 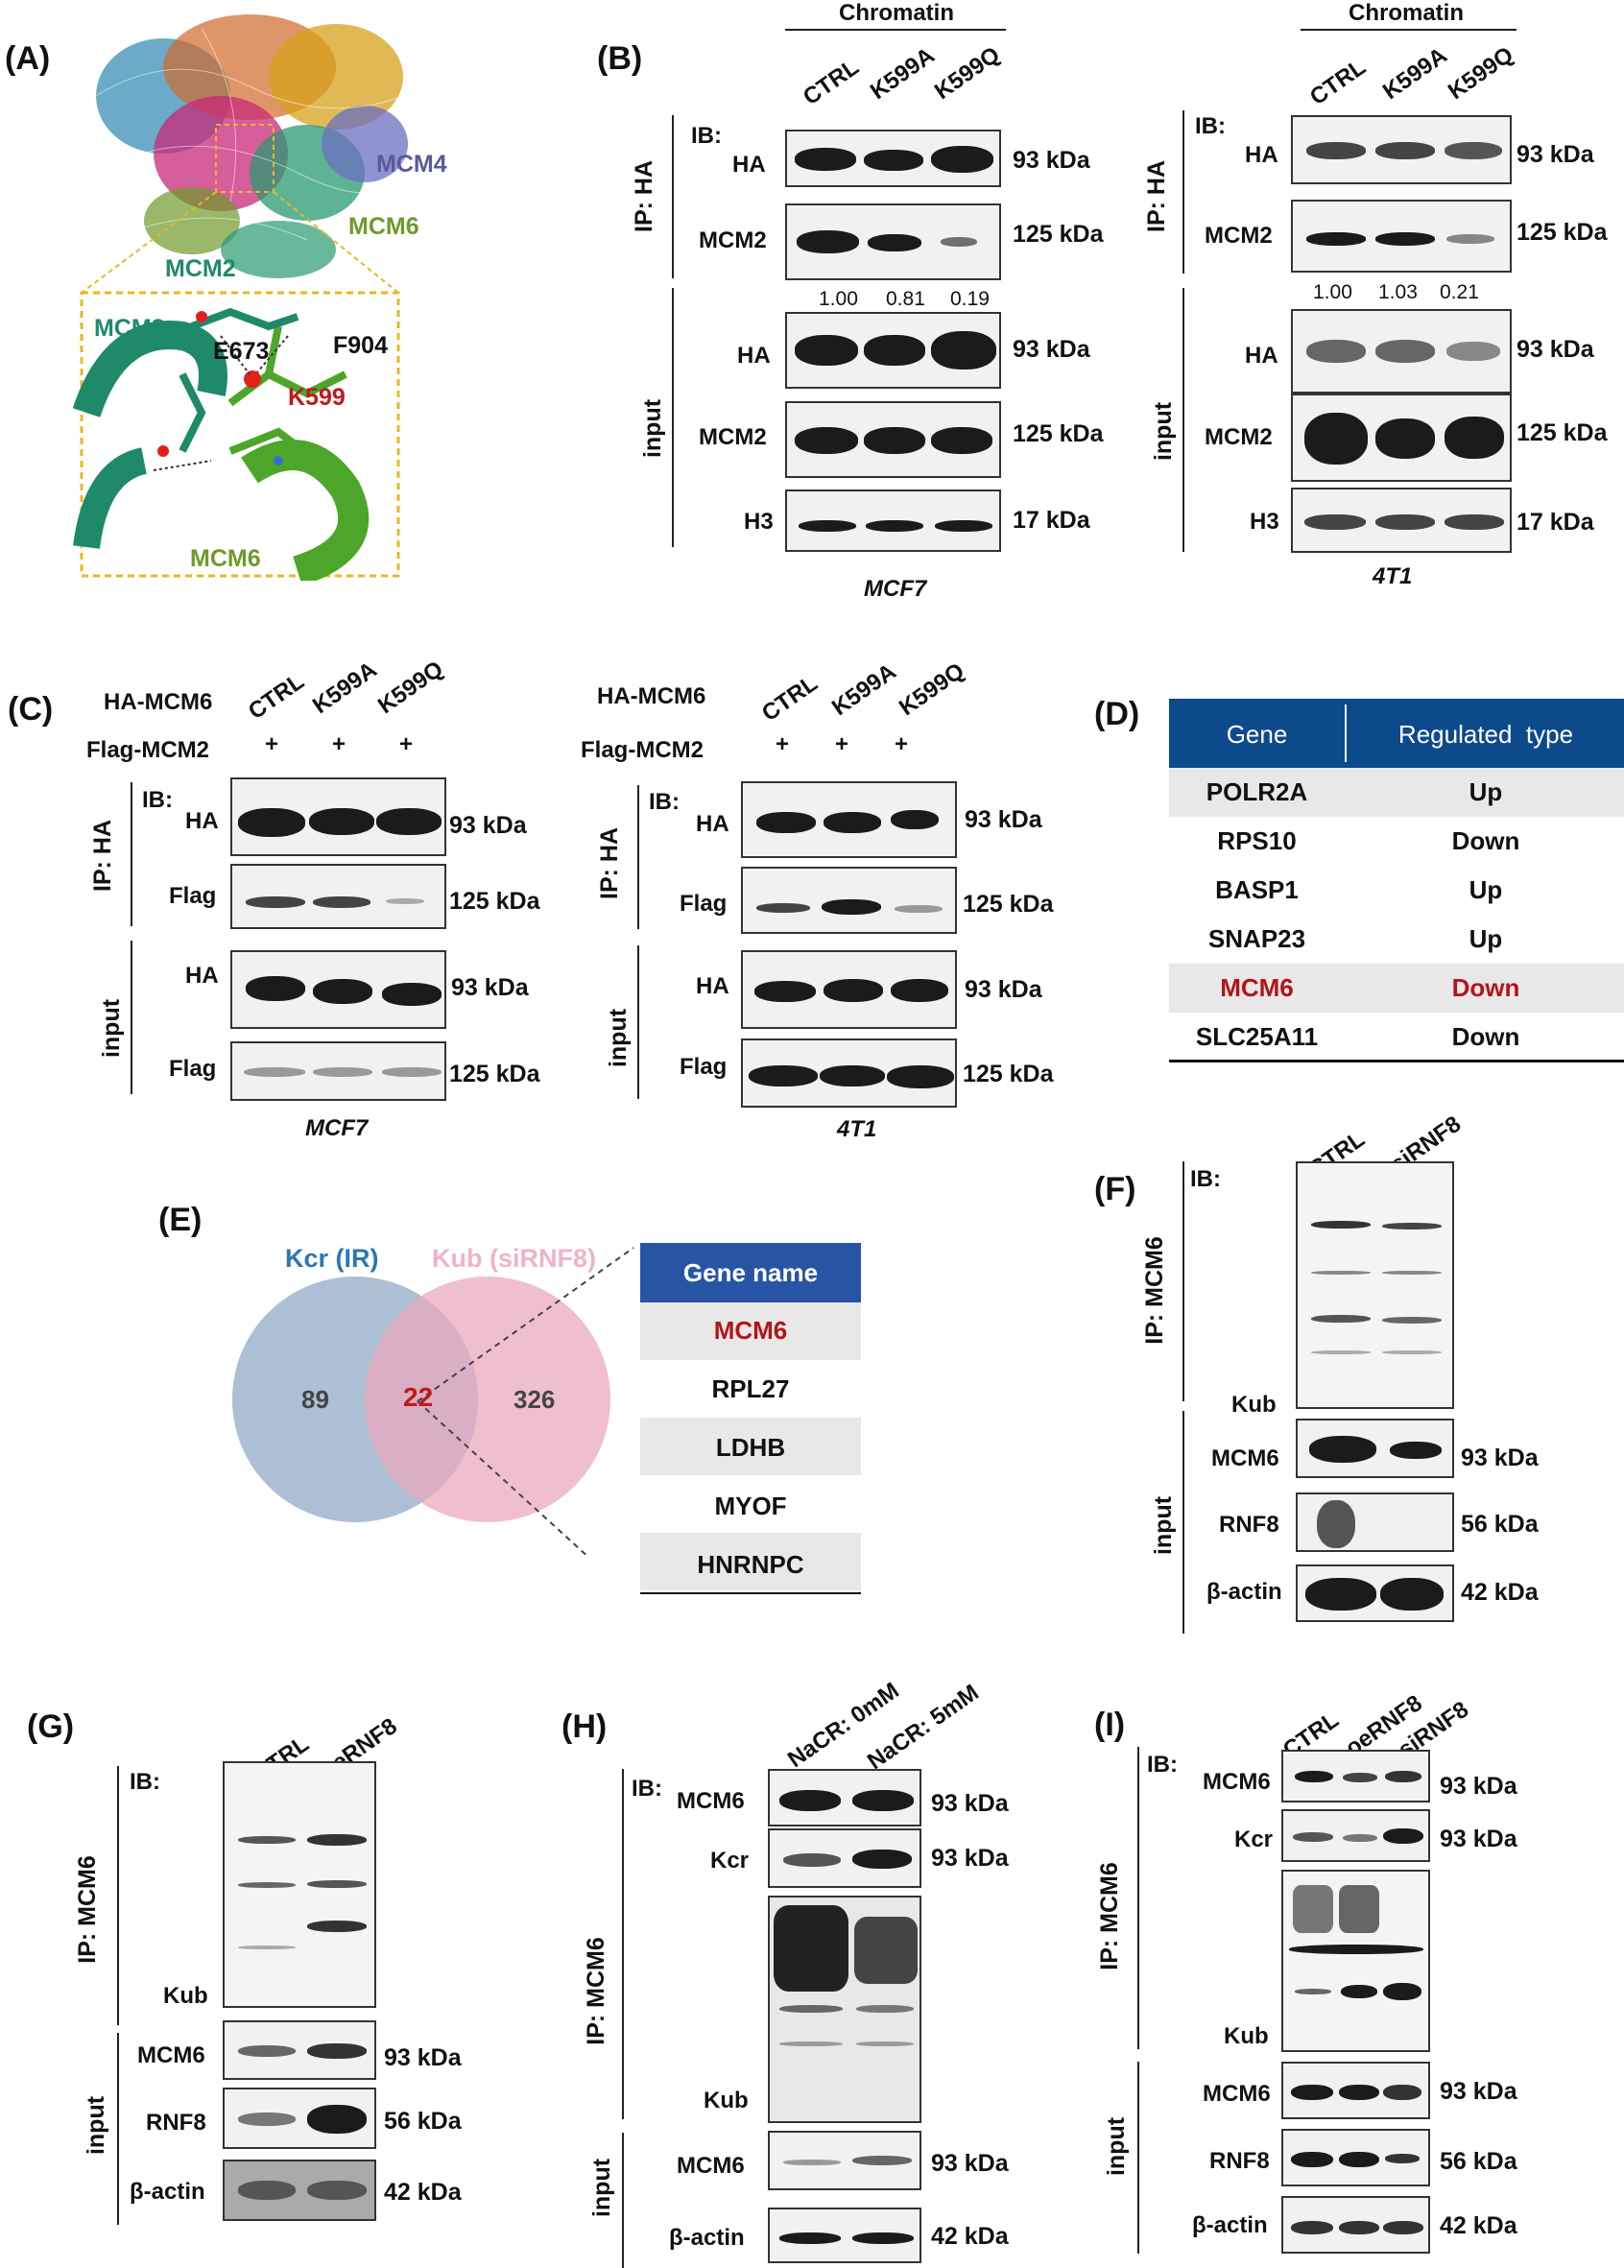 What do you see at coordinates (970, 299) in the screenshot?
I see `quant-value: 0.19` at bounding box center [970, 299].